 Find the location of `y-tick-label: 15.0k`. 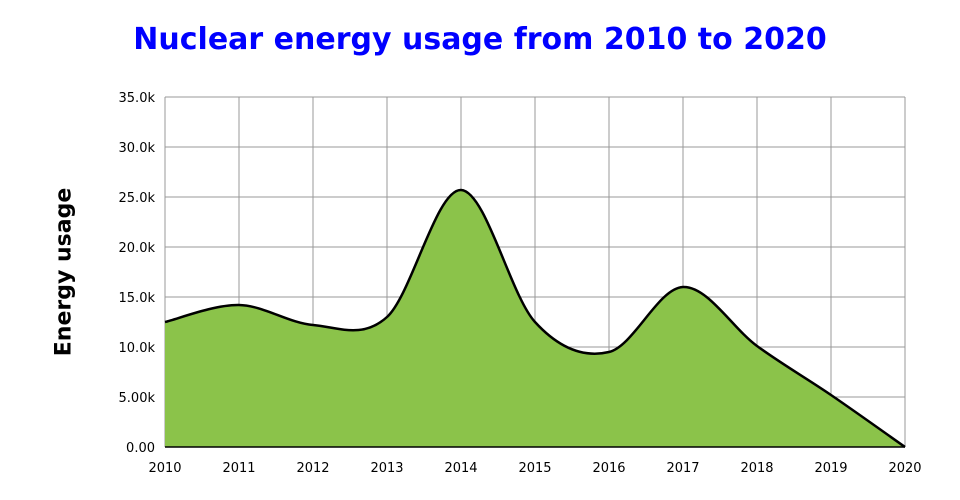

y-tick-label: 15.0k is located at coordinates (137, 298).